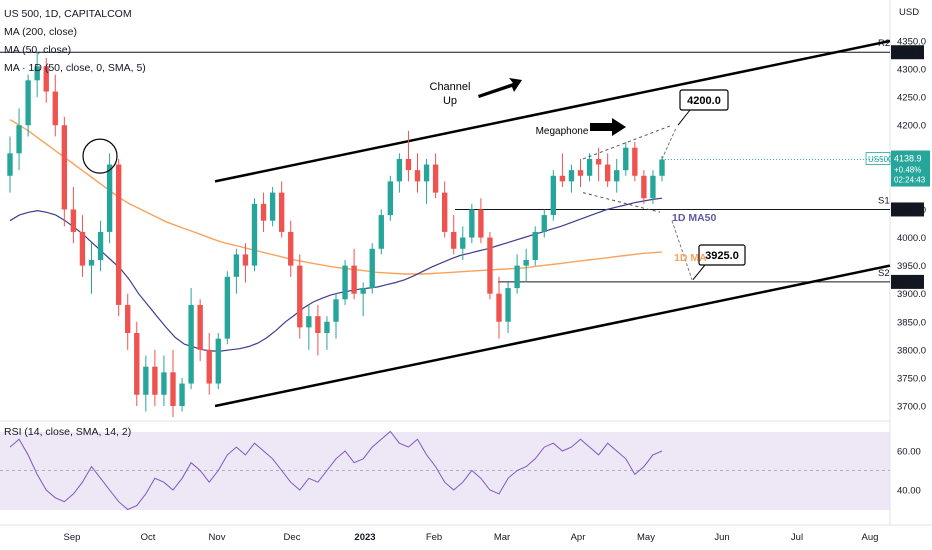 Image resolution: width=932 pixels, height=550 pixels. Describe the element at coordinates (908, 159) in the screenshot. I see `current-price-label: 4138.9` at that location.